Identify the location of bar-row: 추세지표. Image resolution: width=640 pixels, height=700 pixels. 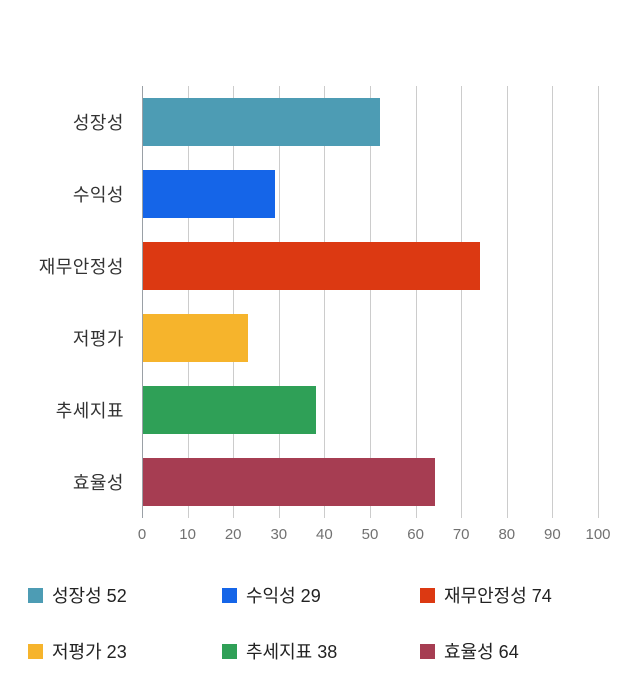
(320, 410).